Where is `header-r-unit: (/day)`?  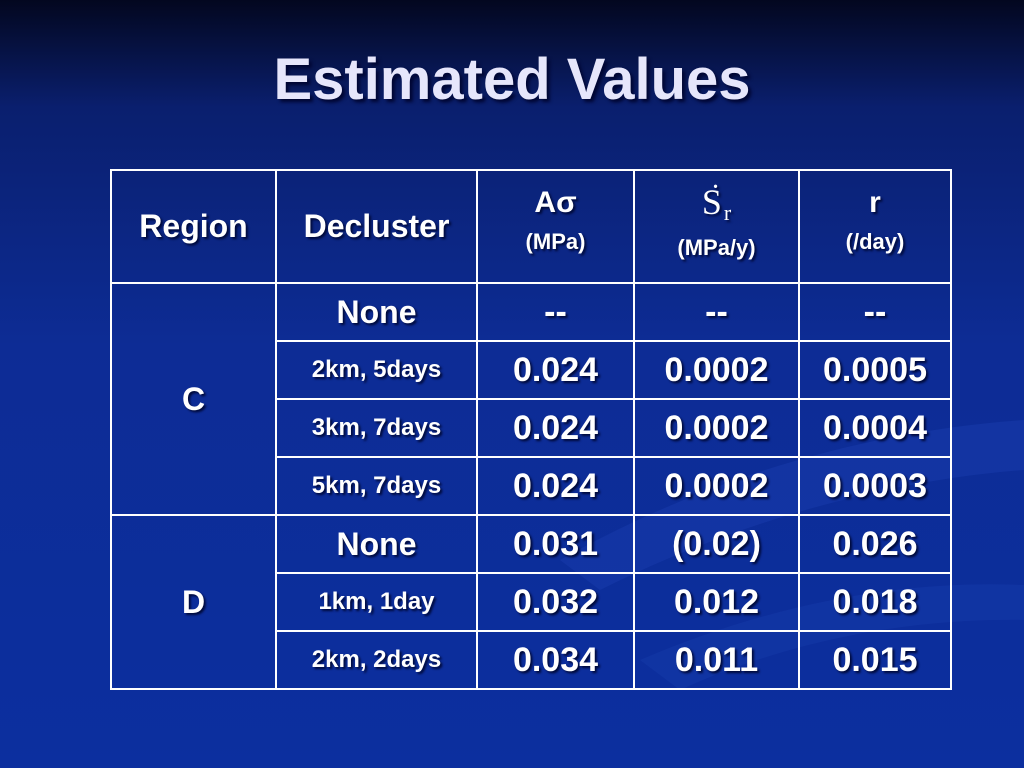
header-r-unit: (/day) is located at coordinates (875, 241).